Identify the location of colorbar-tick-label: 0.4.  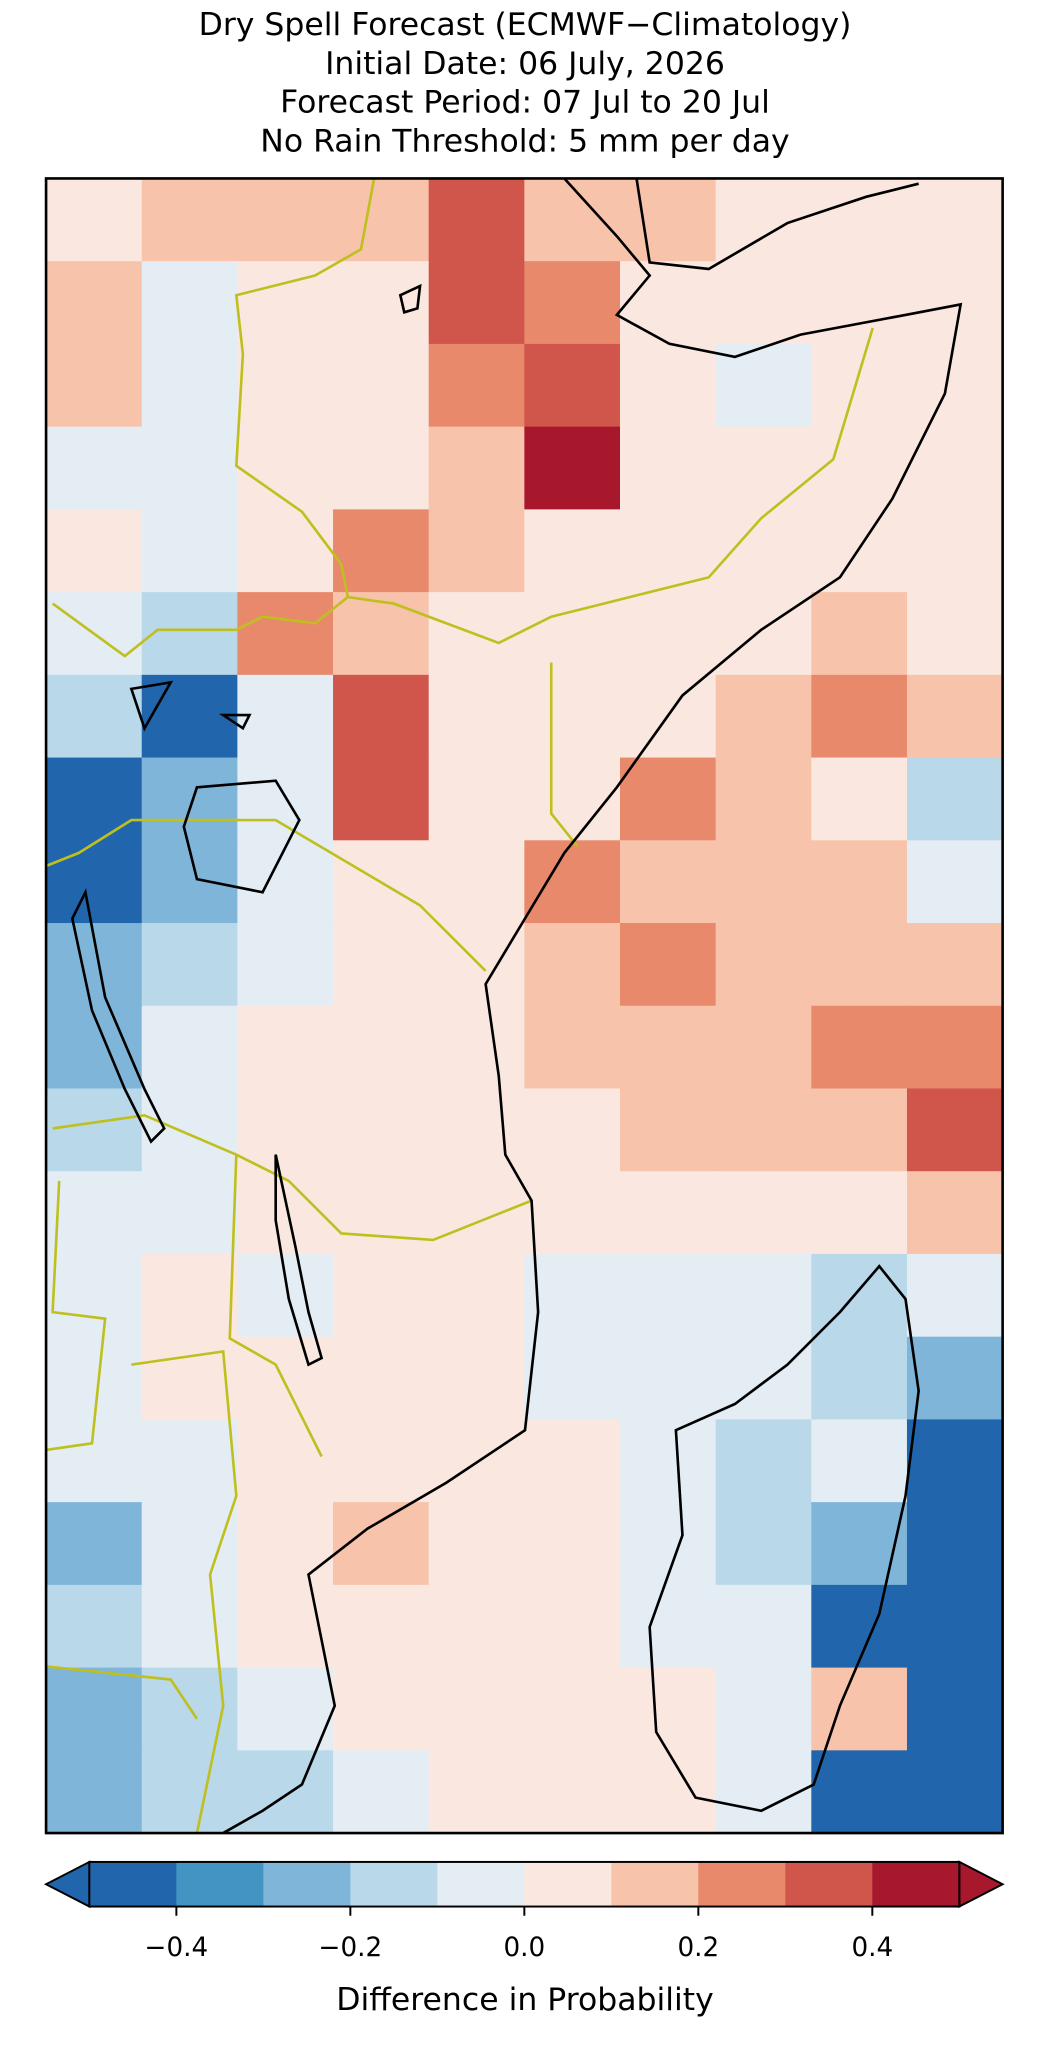
(872, 1948).